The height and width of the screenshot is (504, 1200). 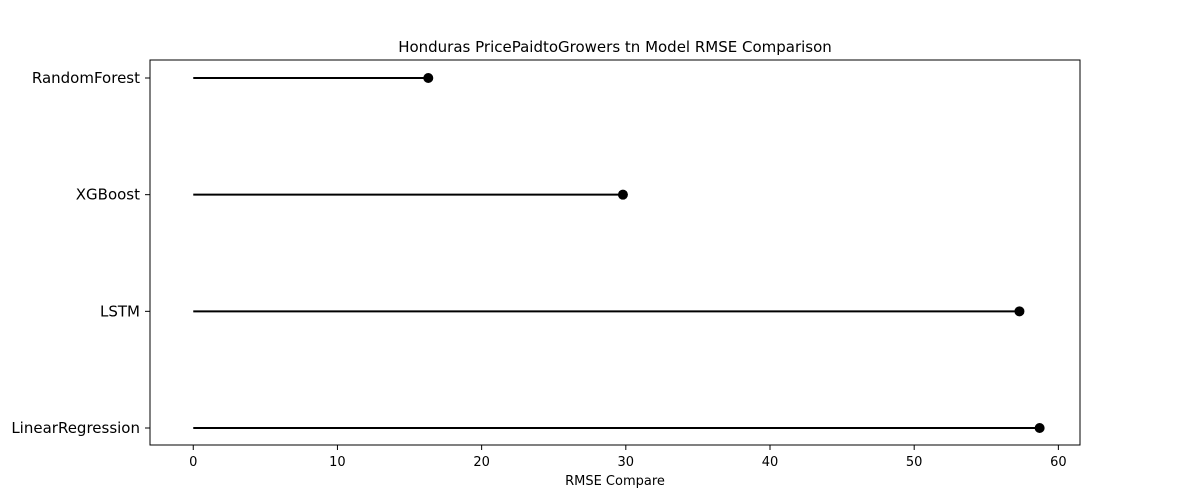 What do you see at coordinates (75, 428) in the screenshot?
I see `y-tick-label: LinearRegression` at bounding box center [75, 428].